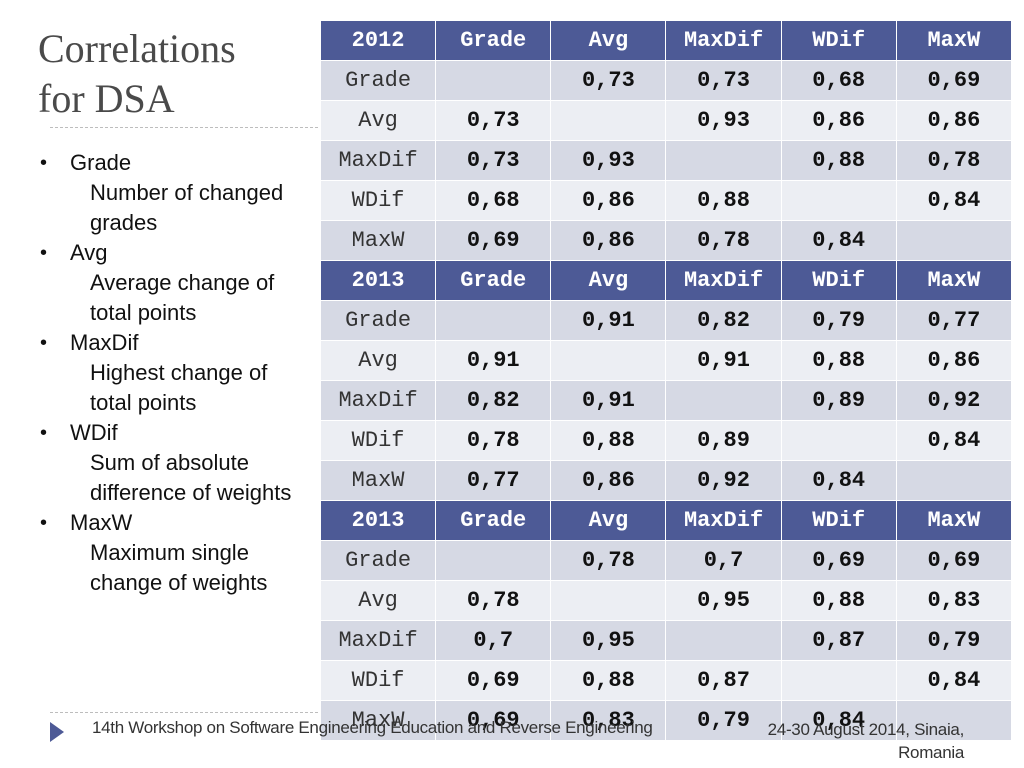 Image resolution: width=1024 pixels, height=768 pixels. I want to click on table-row: MaxDif 0,82 0,91 0,89 0,92, so click(666, 400).